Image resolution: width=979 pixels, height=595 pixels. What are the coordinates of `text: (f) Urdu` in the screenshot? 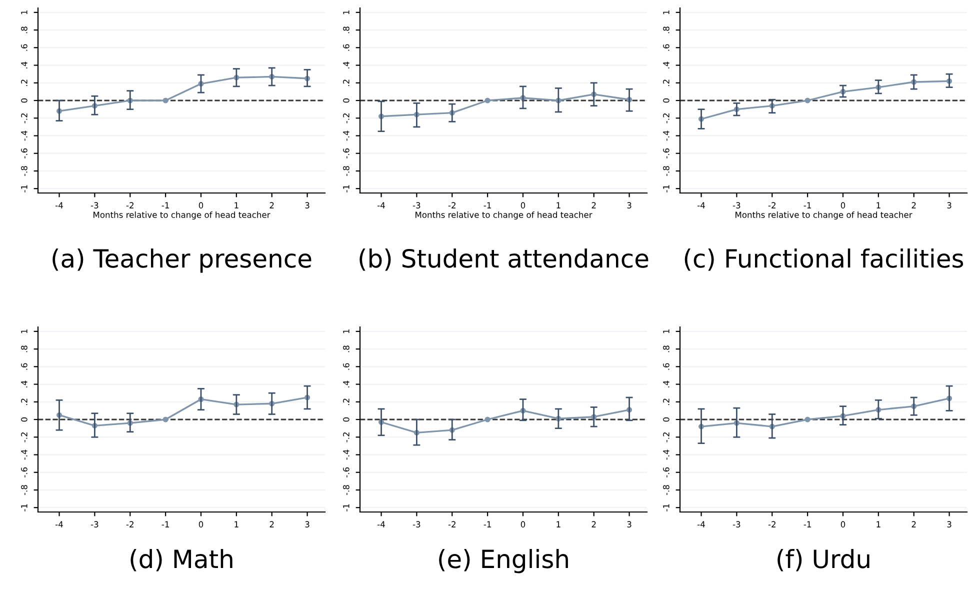 It's located at (824, 560).